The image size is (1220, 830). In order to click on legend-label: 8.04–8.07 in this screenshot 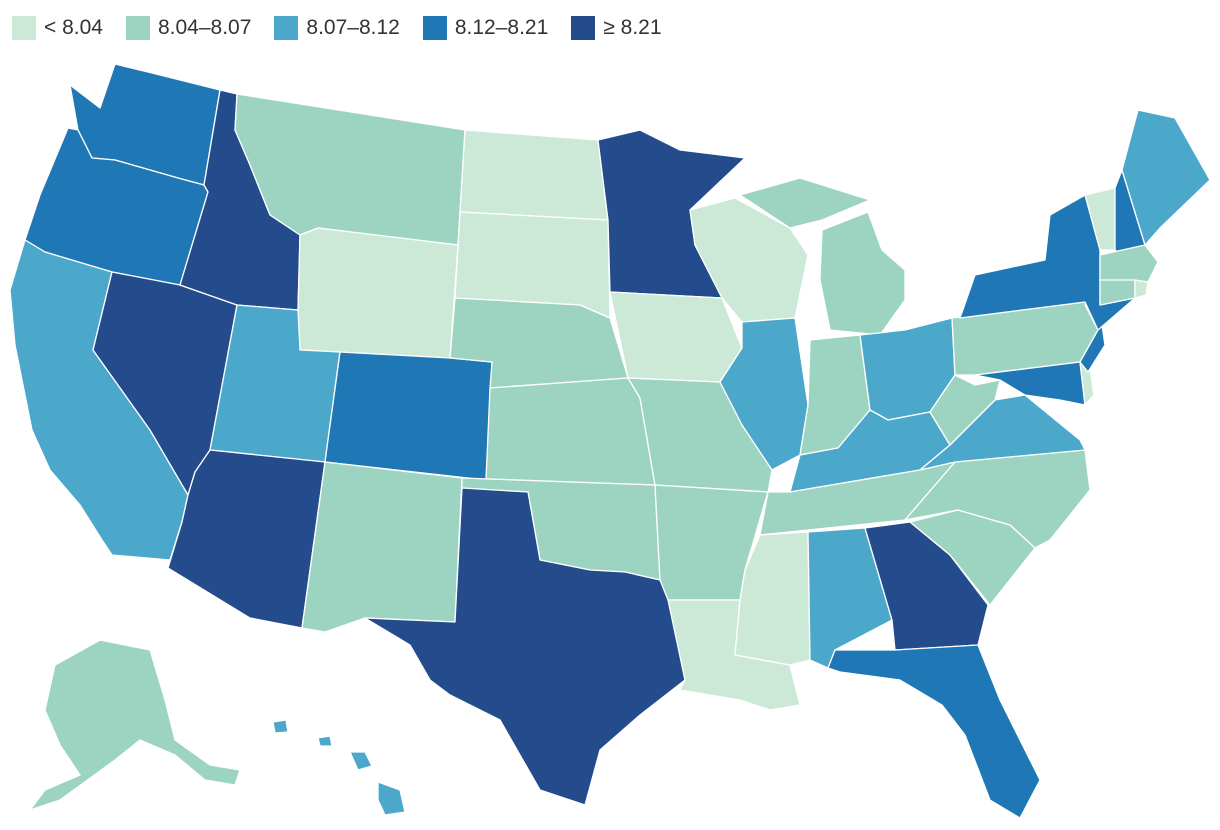, I will do `click(204, 27)`.